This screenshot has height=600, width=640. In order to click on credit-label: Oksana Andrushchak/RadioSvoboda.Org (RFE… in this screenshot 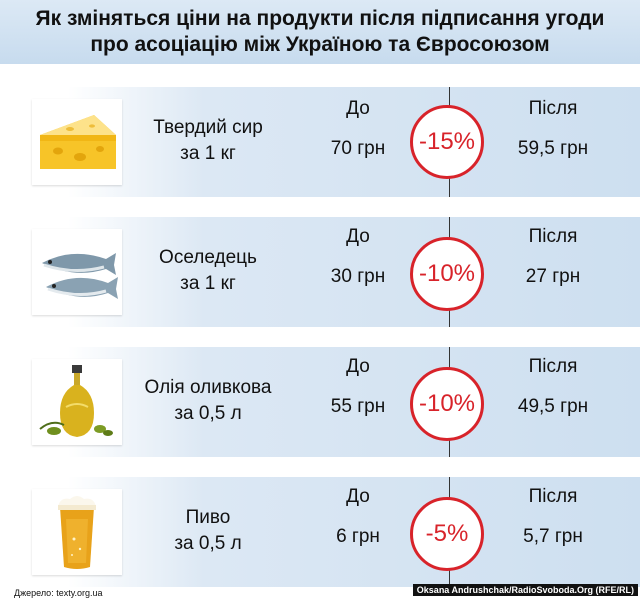, I will do `click(525, 590)`.